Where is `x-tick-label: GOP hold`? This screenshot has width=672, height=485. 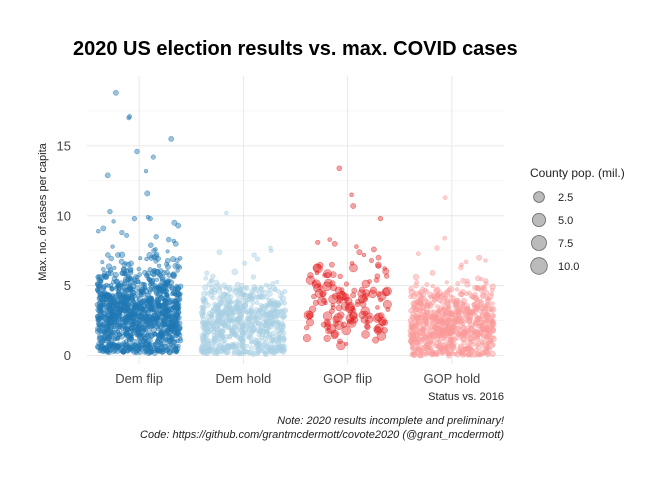
x-tick-label: GOP hold is located at coordinates (451, 378).